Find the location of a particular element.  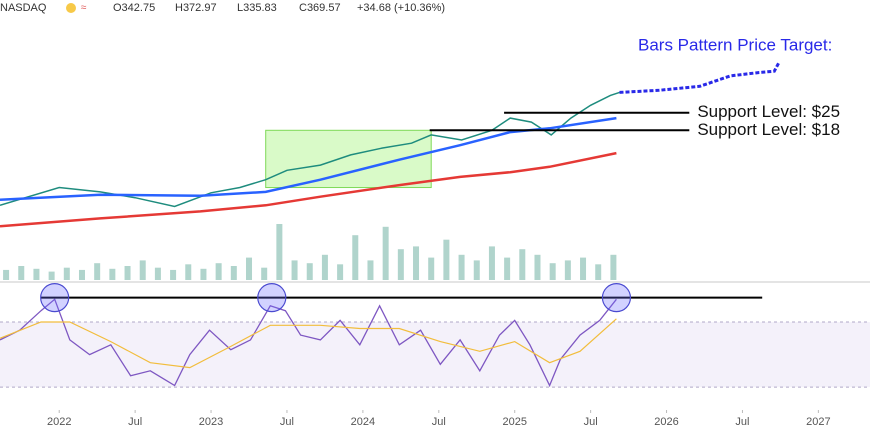

rsi-average is located at coordinates (308, 343).